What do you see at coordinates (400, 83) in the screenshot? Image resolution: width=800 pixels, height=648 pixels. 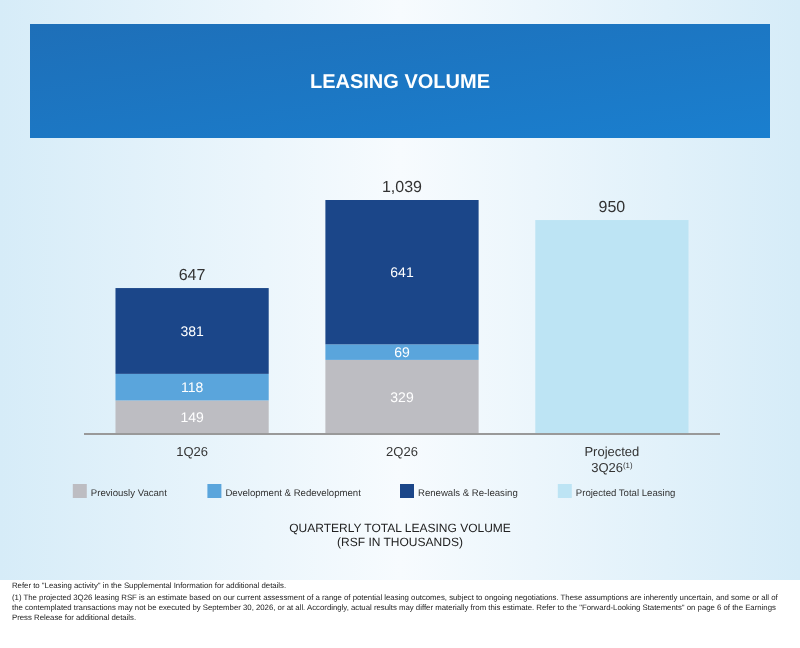 I see `chart-title: LEASING VOLUME` at bounding box center [400, 83].